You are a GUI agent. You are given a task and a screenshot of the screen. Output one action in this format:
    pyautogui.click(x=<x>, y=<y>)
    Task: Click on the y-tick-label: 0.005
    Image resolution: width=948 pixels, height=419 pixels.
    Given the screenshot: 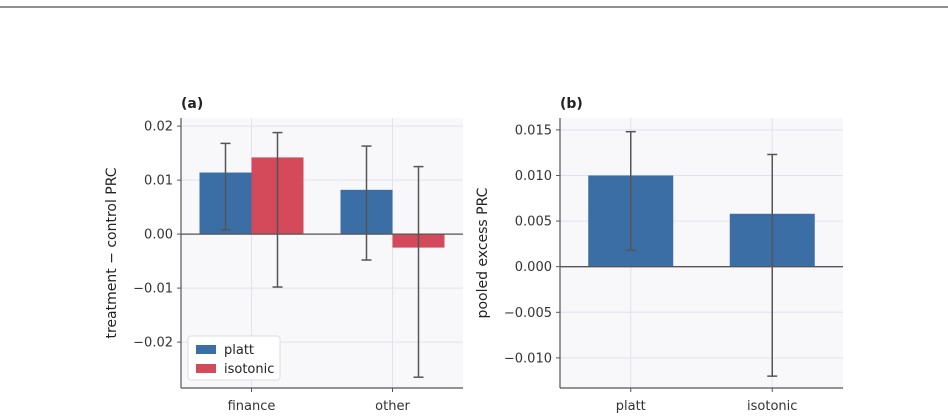 What is the action you would take?
    pyautogui.click(x=533, y=222)
    